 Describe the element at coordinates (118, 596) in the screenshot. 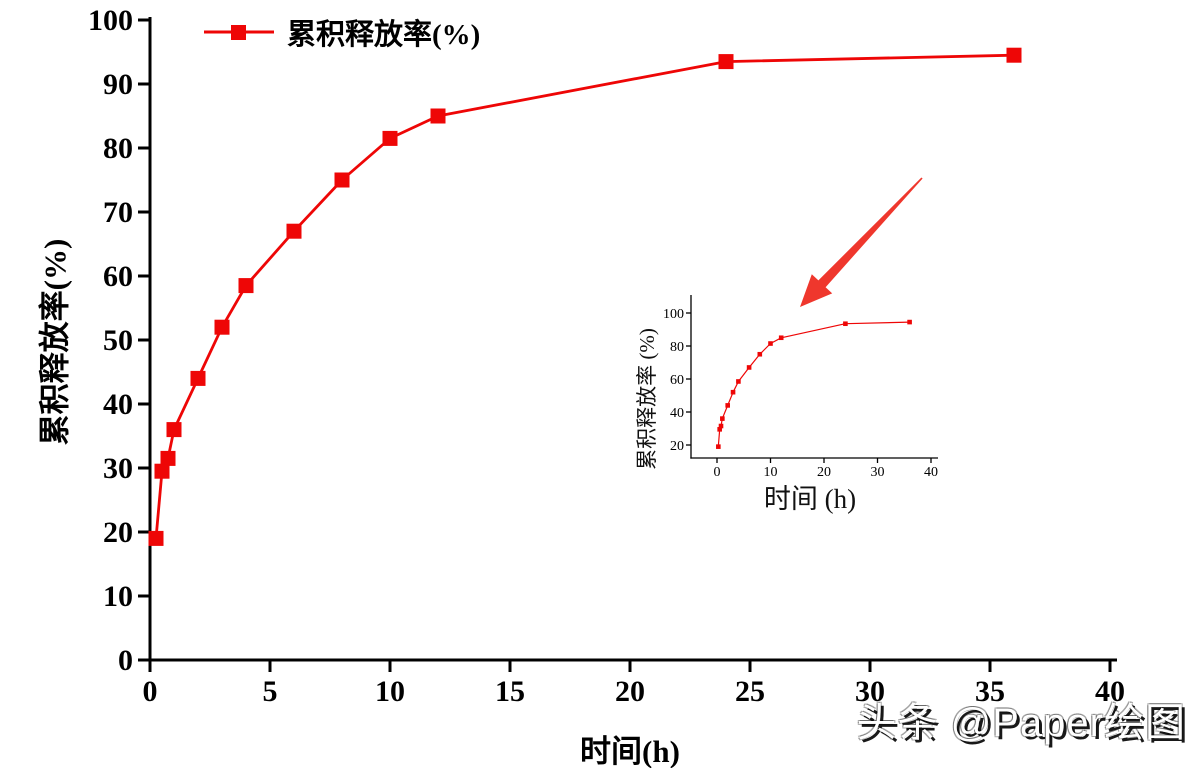

I see `y-tick-label: 10` at that location.